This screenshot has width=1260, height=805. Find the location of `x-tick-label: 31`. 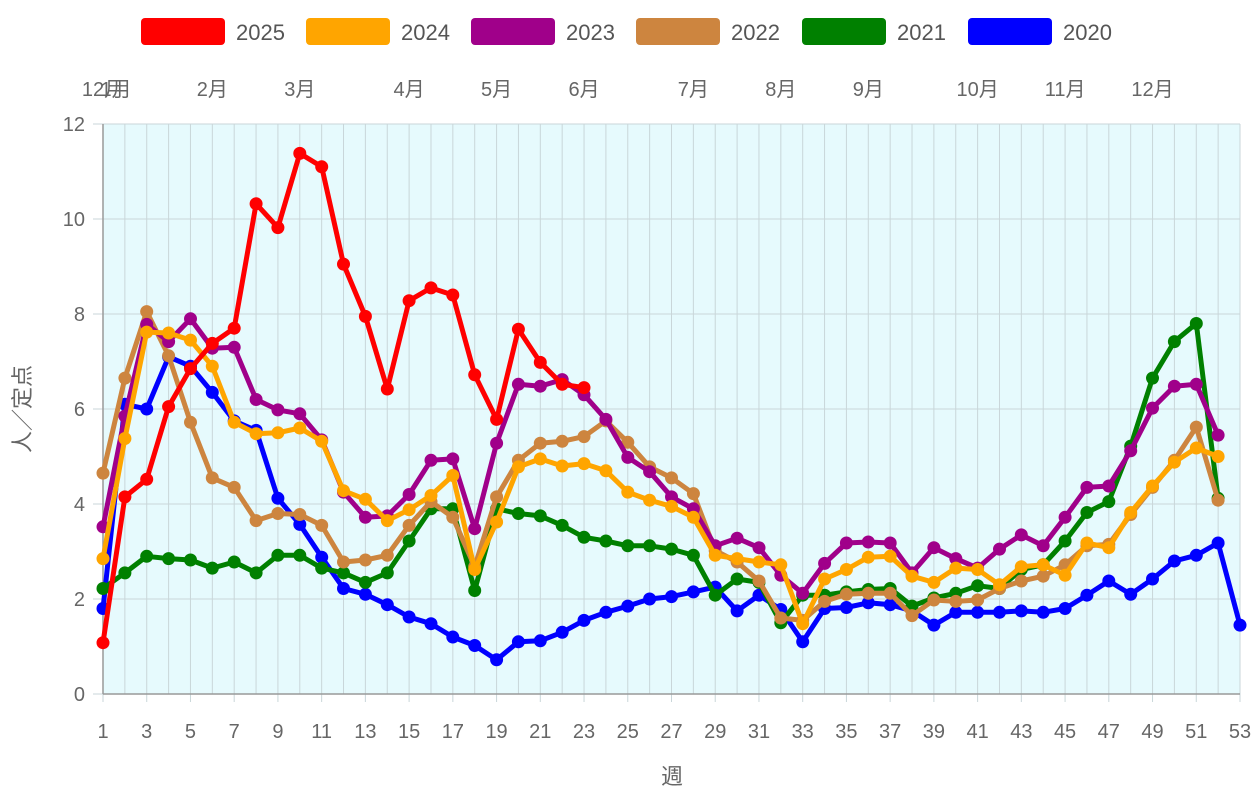

x-tick-label: 31 is located at coordinates (759, 732).